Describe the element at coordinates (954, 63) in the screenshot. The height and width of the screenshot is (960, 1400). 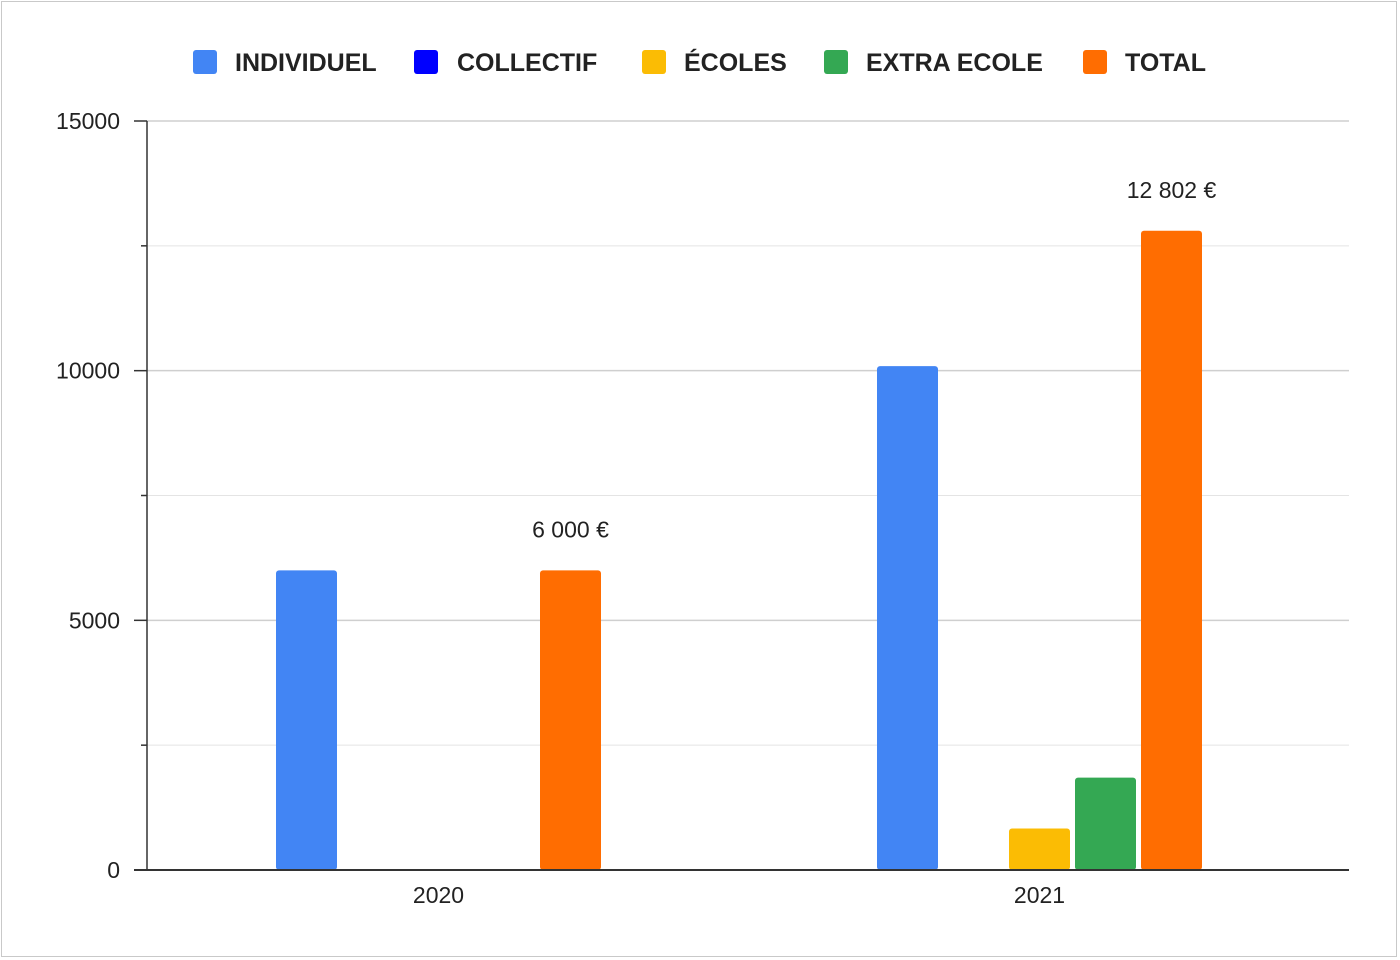
I see `legend-label: EXTRA ECOLE` at that location.